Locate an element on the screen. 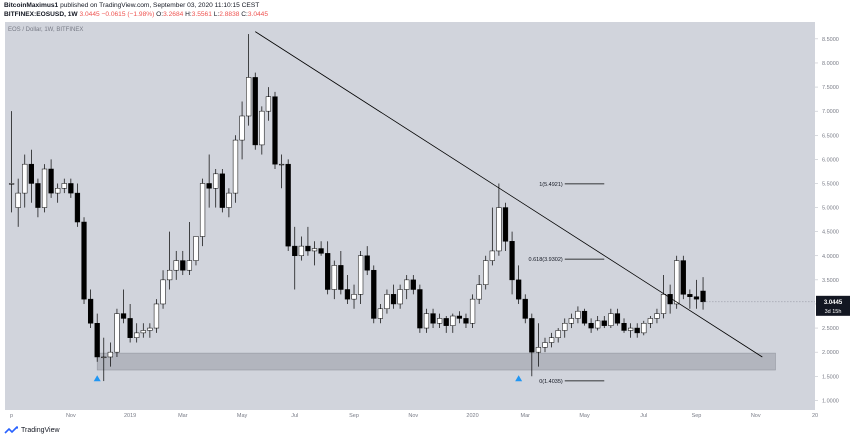  symbol-label: BITFINEX:EOSUSD, 1W is located at coordinates (41, 14).